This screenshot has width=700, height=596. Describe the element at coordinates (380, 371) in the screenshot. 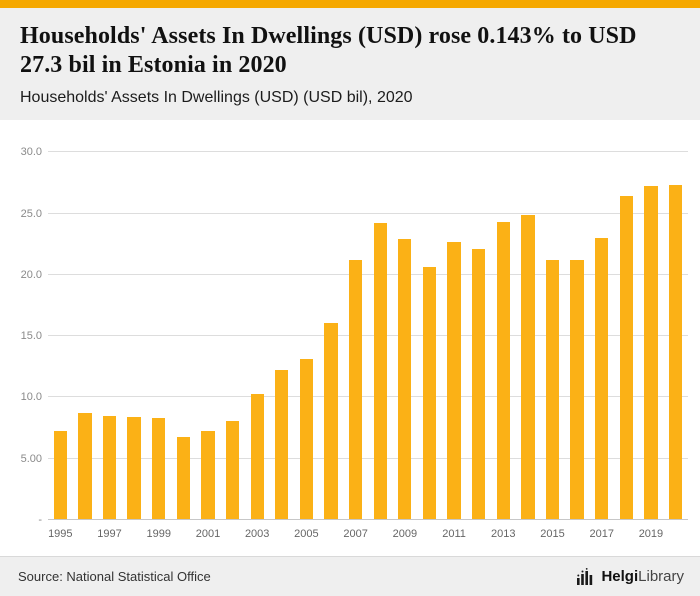

I see `bar-2008` at that location.